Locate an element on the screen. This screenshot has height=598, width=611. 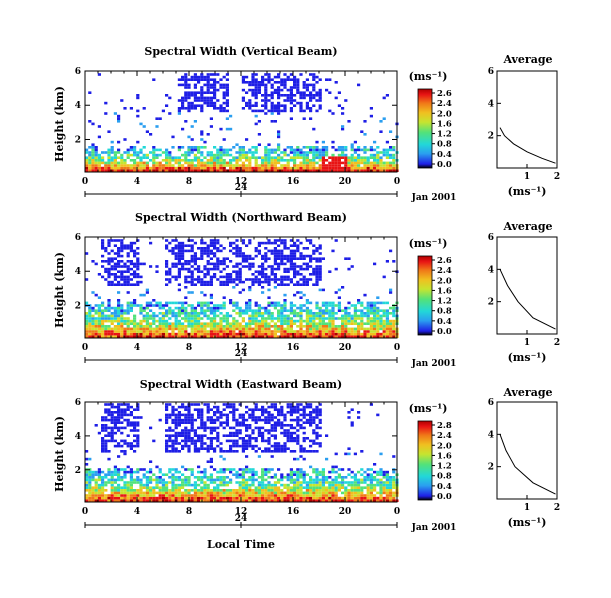
y-tick-label: 2 is located at coordinates (78, 140).